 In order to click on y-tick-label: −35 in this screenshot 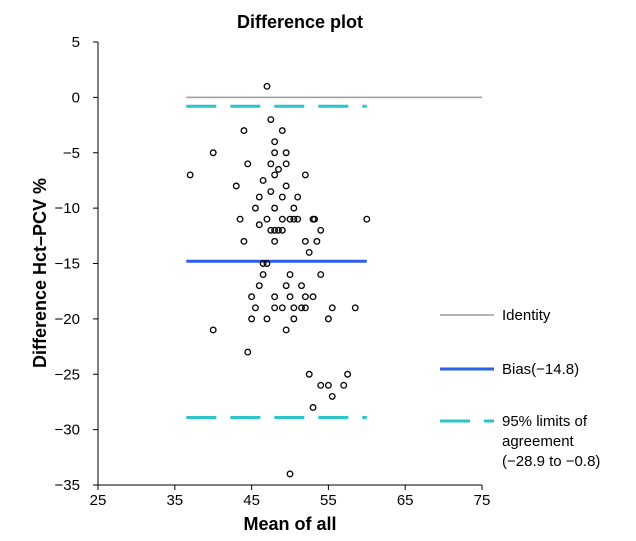, I will do `click(67, 485)`.